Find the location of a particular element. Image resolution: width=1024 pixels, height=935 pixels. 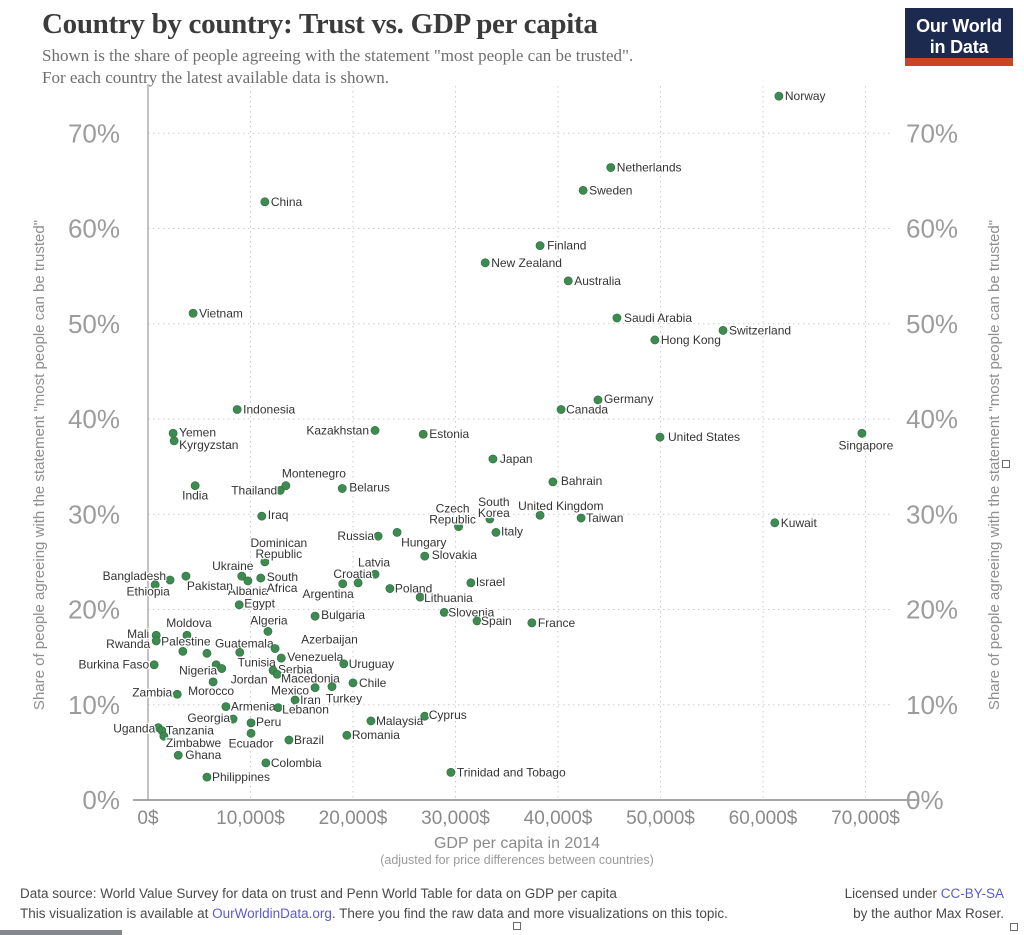

data-point-slovakia is located at coordinates (425, 556).